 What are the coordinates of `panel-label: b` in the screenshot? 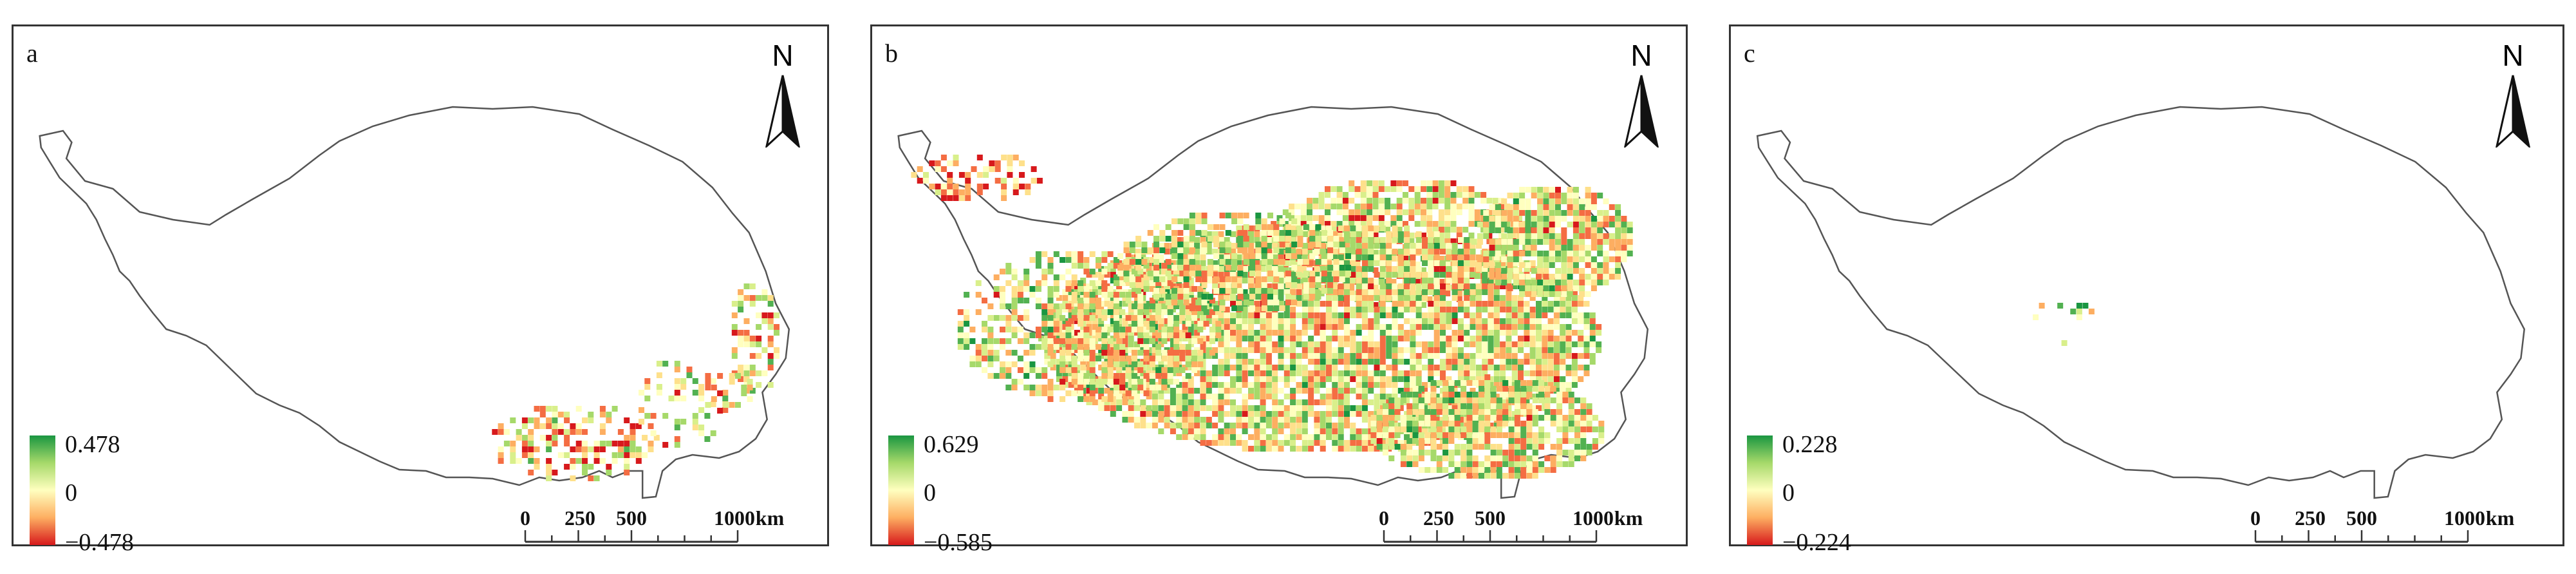 It's located at (891, 53).